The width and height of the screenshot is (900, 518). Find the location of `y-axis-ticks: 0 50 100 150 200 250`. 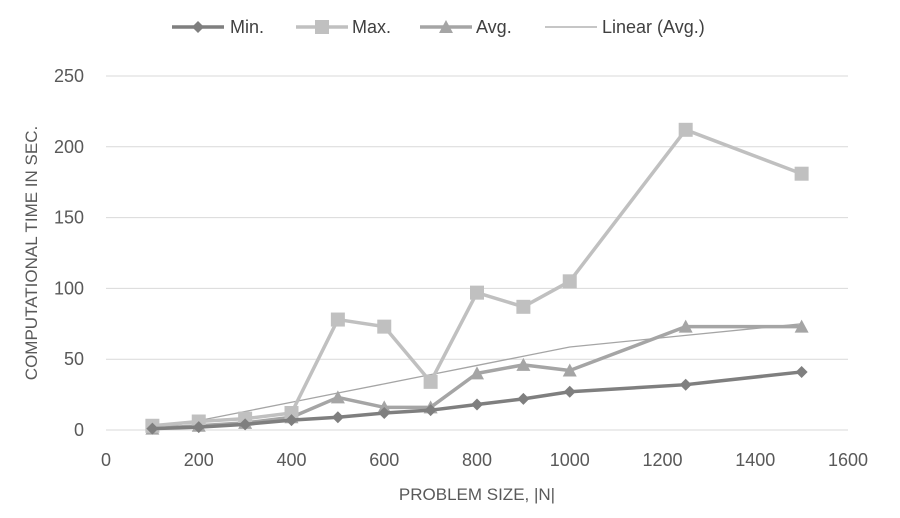

y-axis-ticks: 0 50 100 150 200 250 is located at coordinates (69, 253).